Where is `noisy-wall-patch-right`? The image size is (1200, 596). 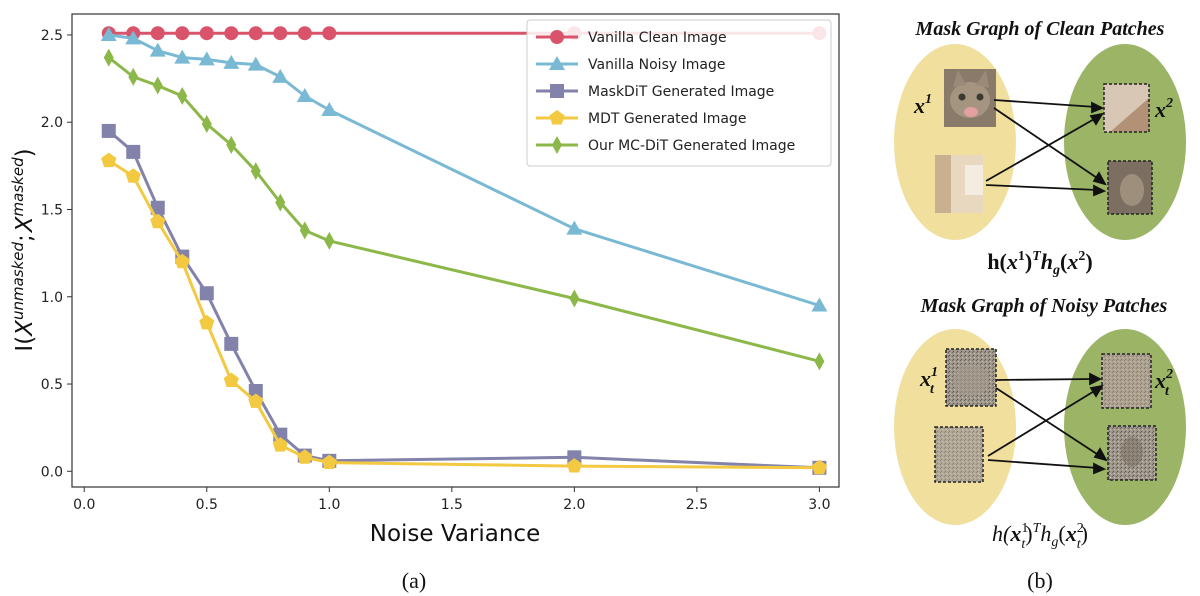
noisy-wall-patch-right is located at coordinates (1126, 381).